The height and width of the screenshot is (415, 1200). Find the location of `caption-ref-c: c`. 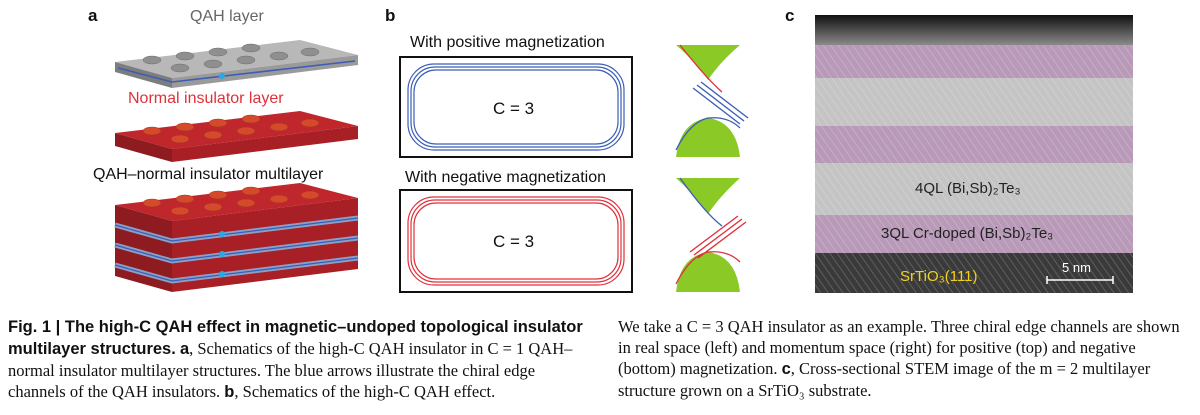

caption-ref-c: c is located at coordinates (786, 369).